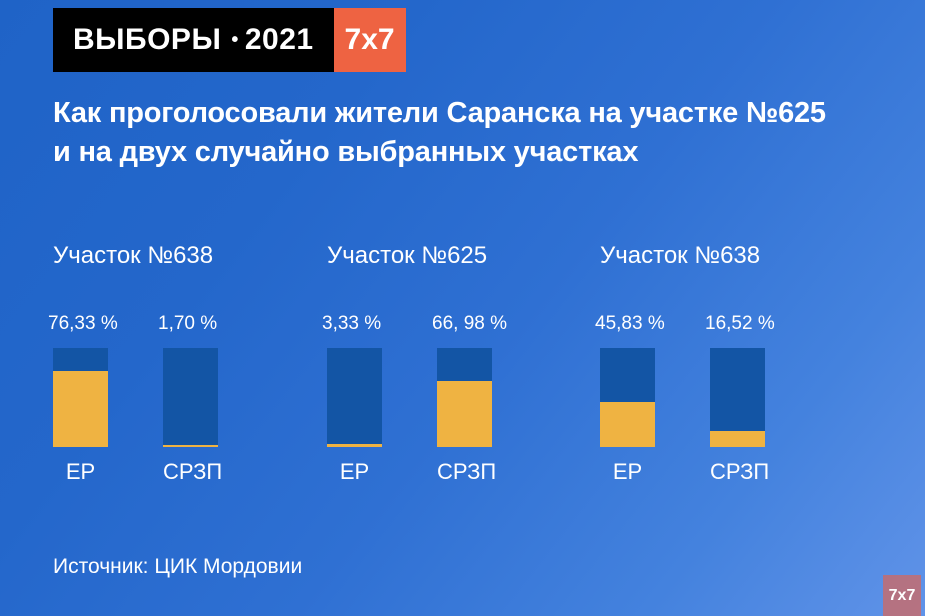  What do you see at coordinates (133, 255) in the screenshot?
I see `station-title-1: Участок №638` at bounding box center [133, 255].